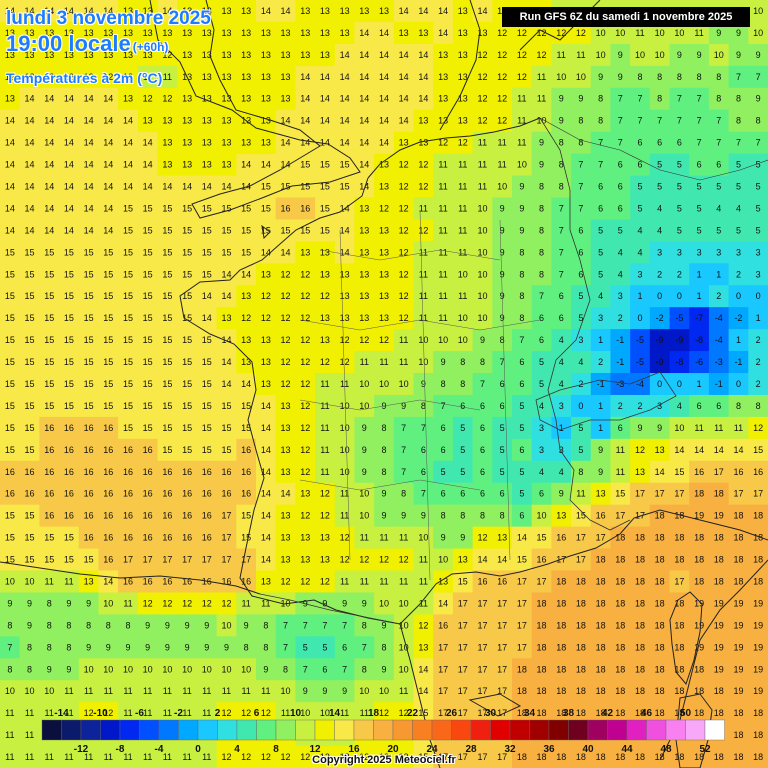 The width and height of the screenshot is (768, 768). What do you see at coordinates (580, 406) in the screenshot?
I see `temperature-value: 0` at bounding box center [580, 406].